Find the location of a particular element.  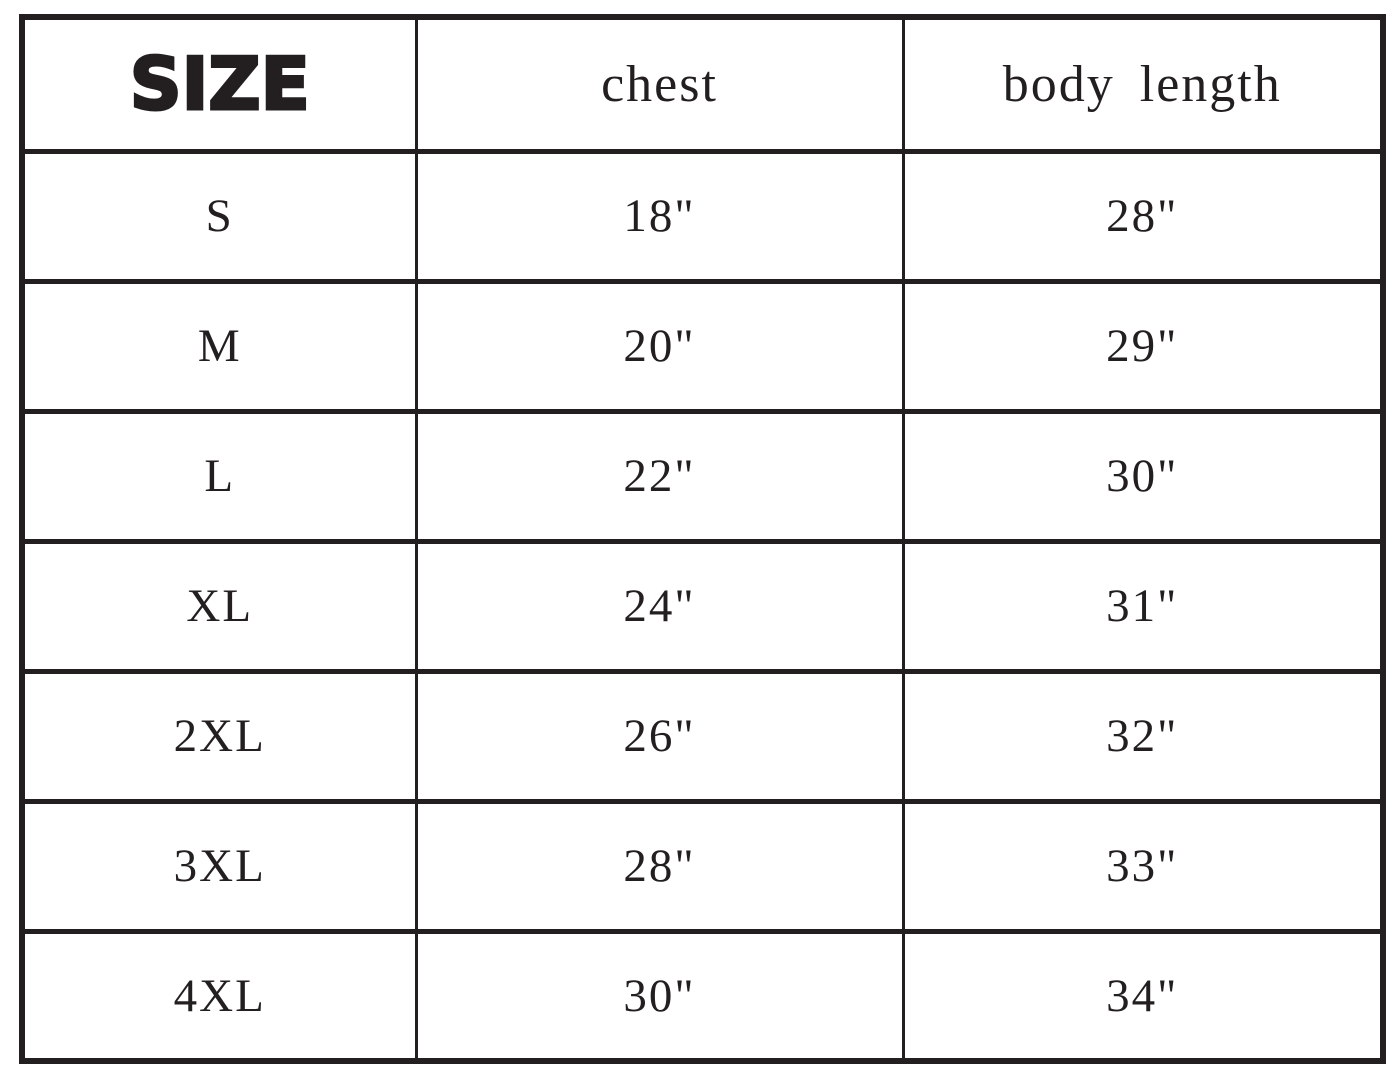

chest-value: 18" is located at coordinates (659, 216).